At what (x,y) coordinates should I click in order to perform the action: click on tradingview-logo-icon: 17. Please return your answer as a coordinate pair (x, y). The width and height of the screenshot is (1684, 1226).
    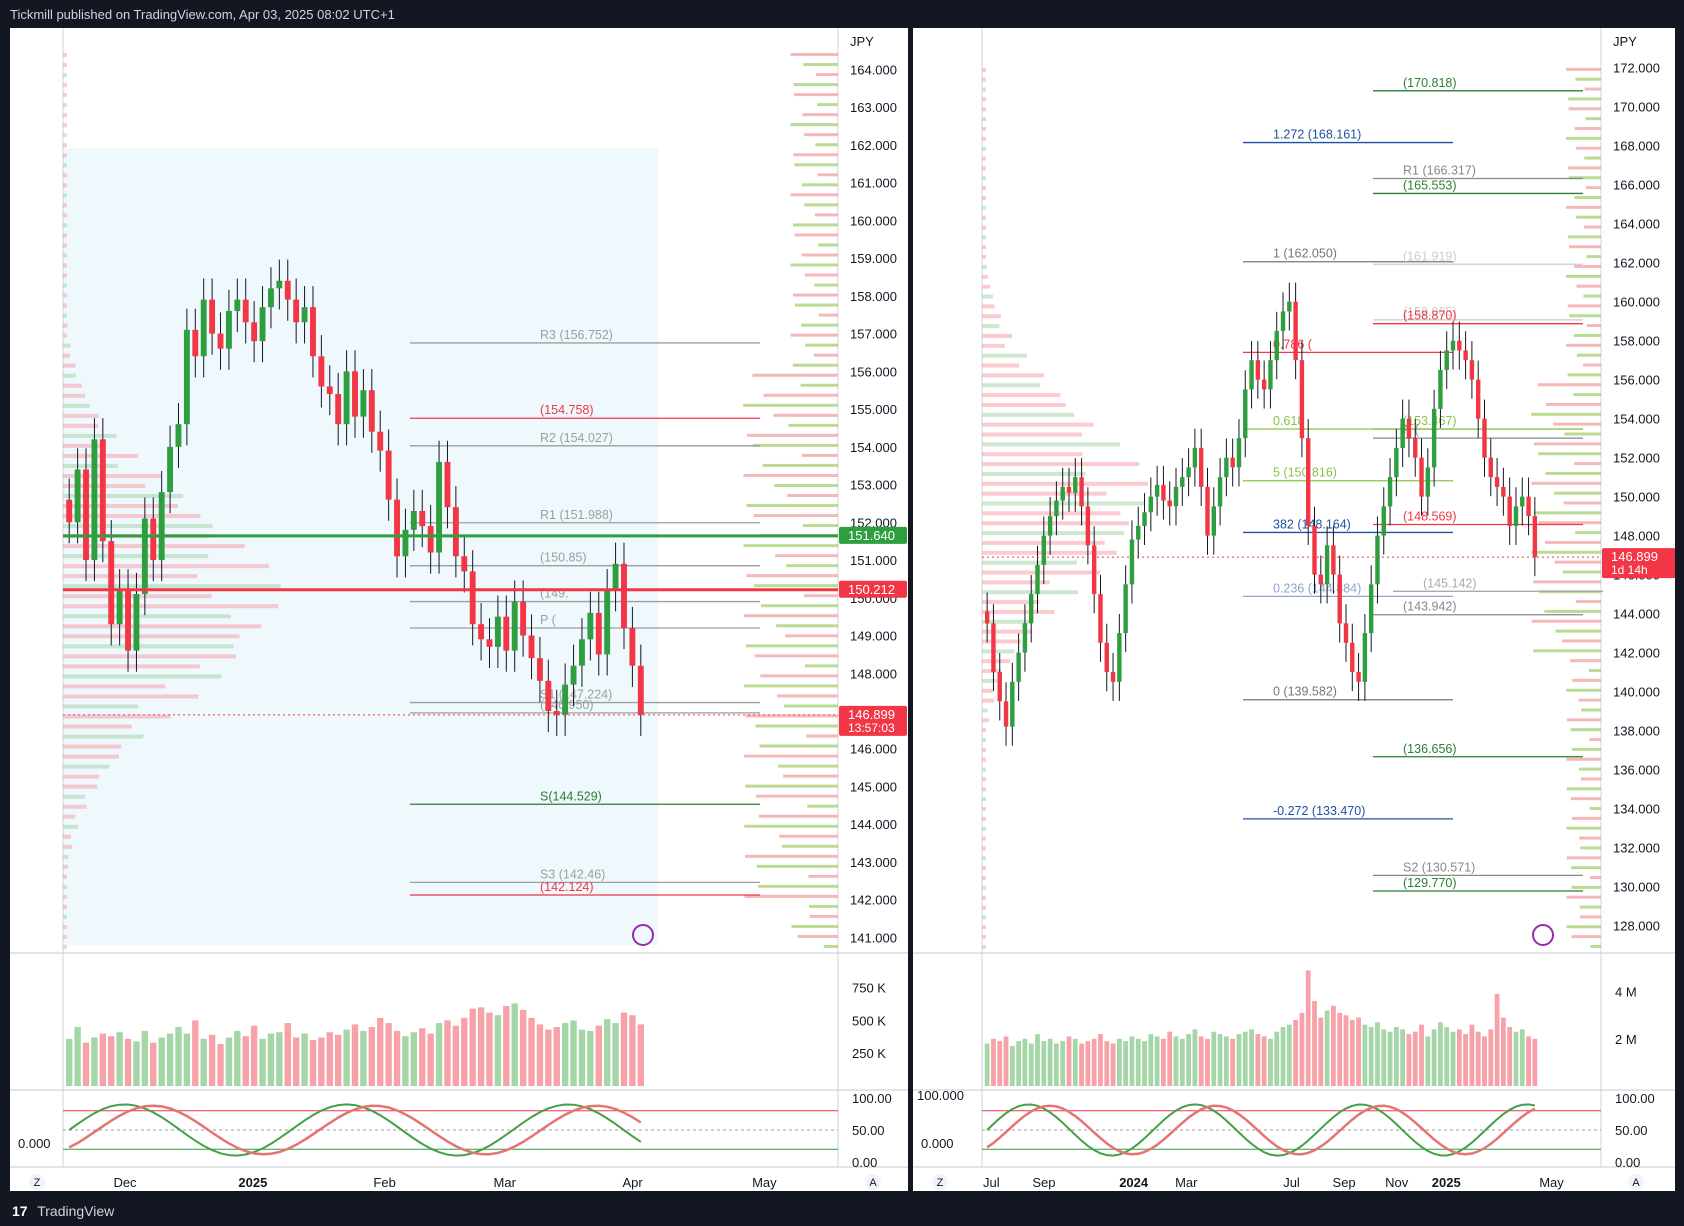
    Looking at the image, I should click on (20, 1211).